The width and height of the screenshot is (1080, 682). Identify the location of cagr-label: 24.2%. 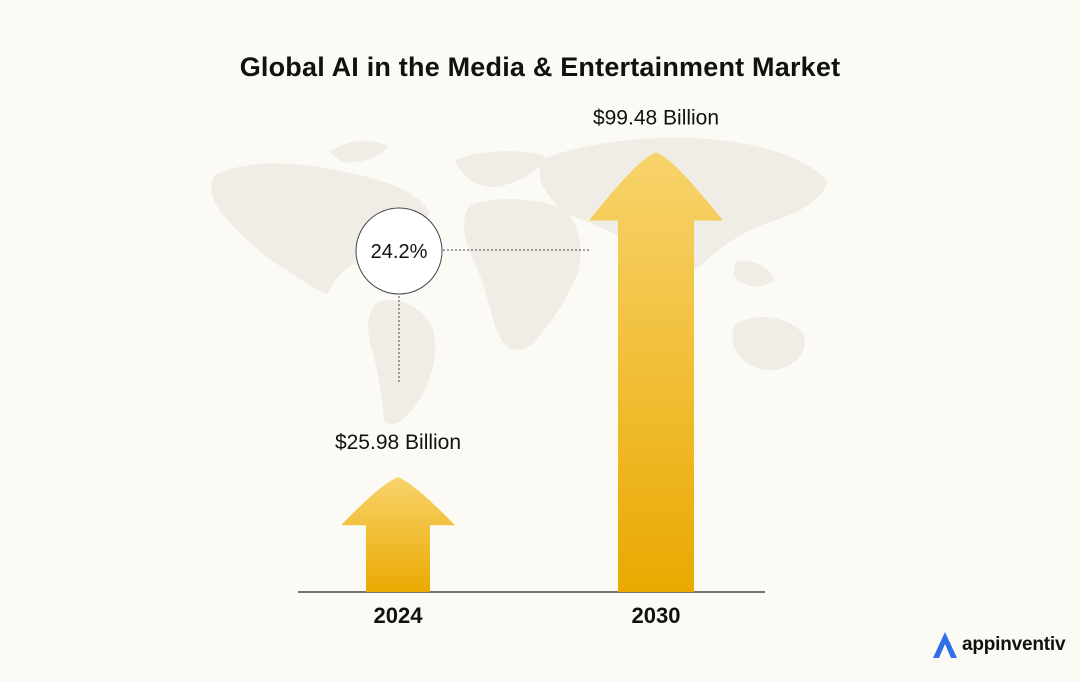
(399, 252).